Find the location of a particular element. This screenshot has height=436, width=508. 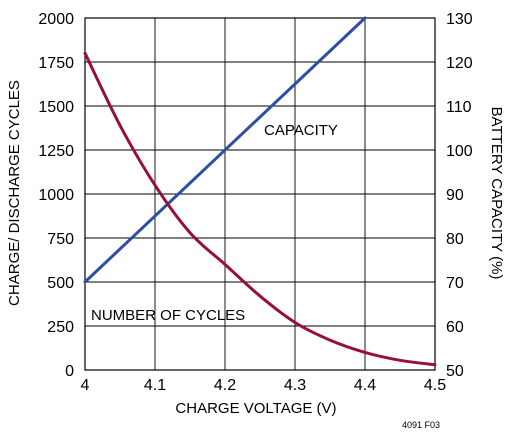

y-left-tick-label-4: 1000 is located at coordinates (56, 195).